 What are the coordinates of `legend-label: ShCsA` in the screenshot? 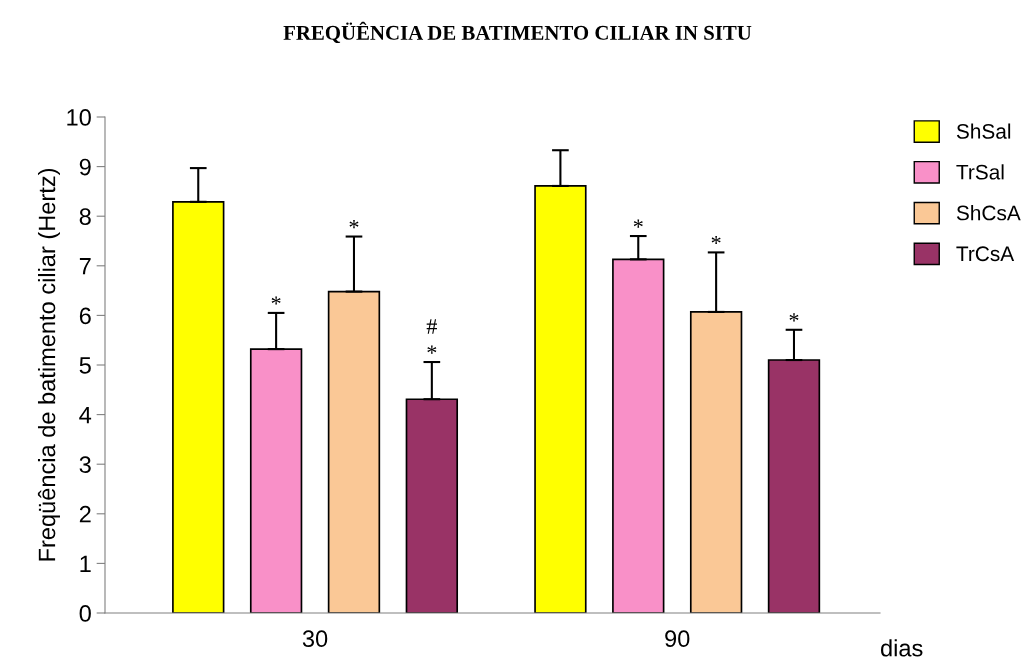 It's located at (988, 213).